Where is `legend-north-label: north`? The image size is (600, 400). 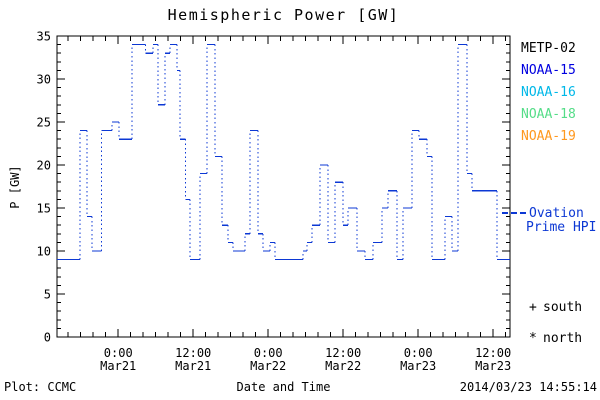
legend-north-label: north is located at coordinates (563, 338).